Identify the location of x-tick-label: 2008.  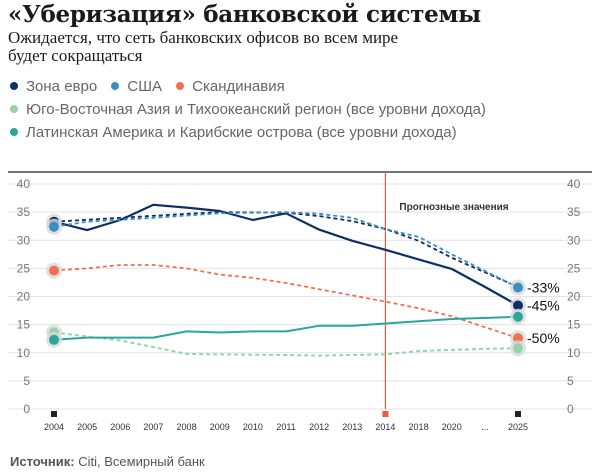
(187, 427).